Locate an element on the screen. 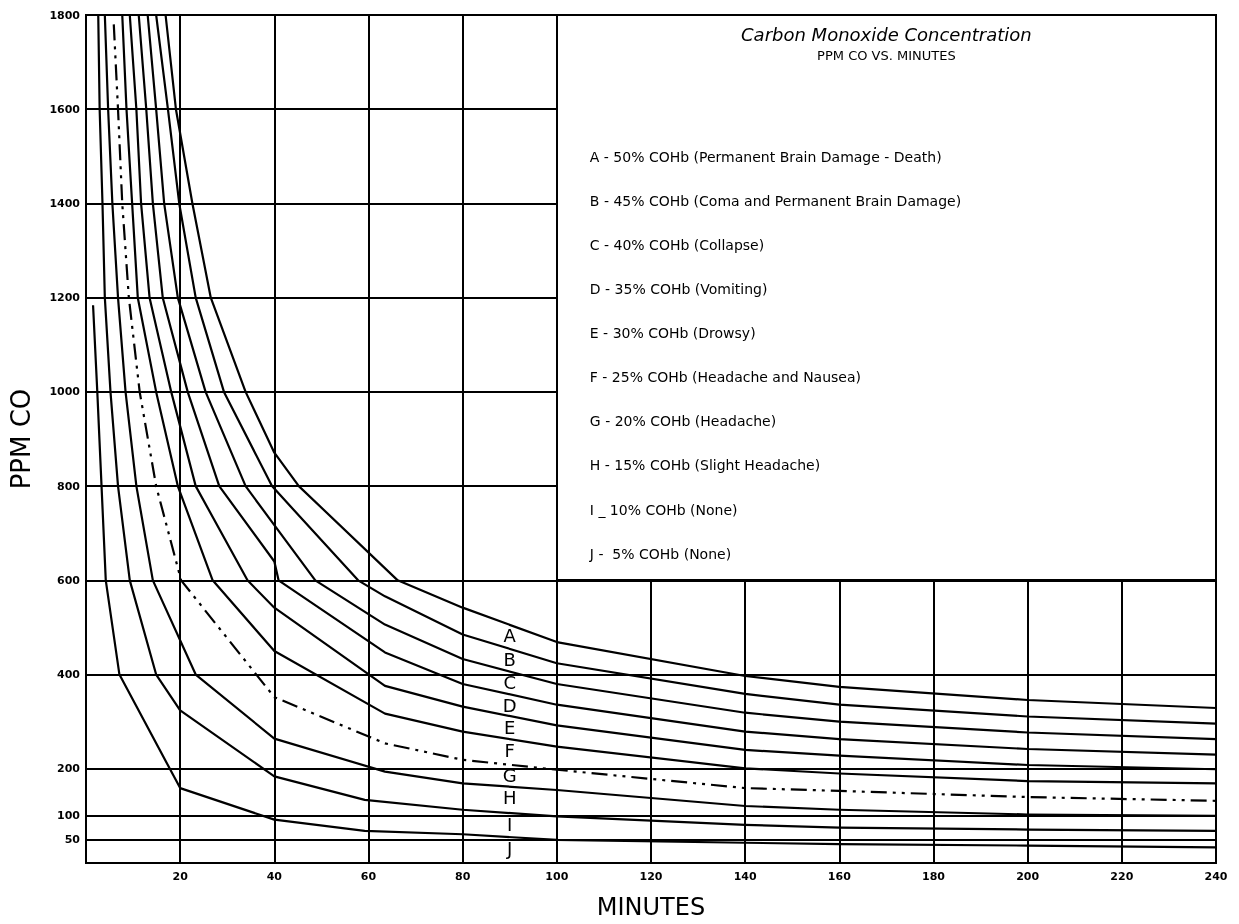 The image size is (1239, 924). series-label: E is located at coordinates (510, 727).